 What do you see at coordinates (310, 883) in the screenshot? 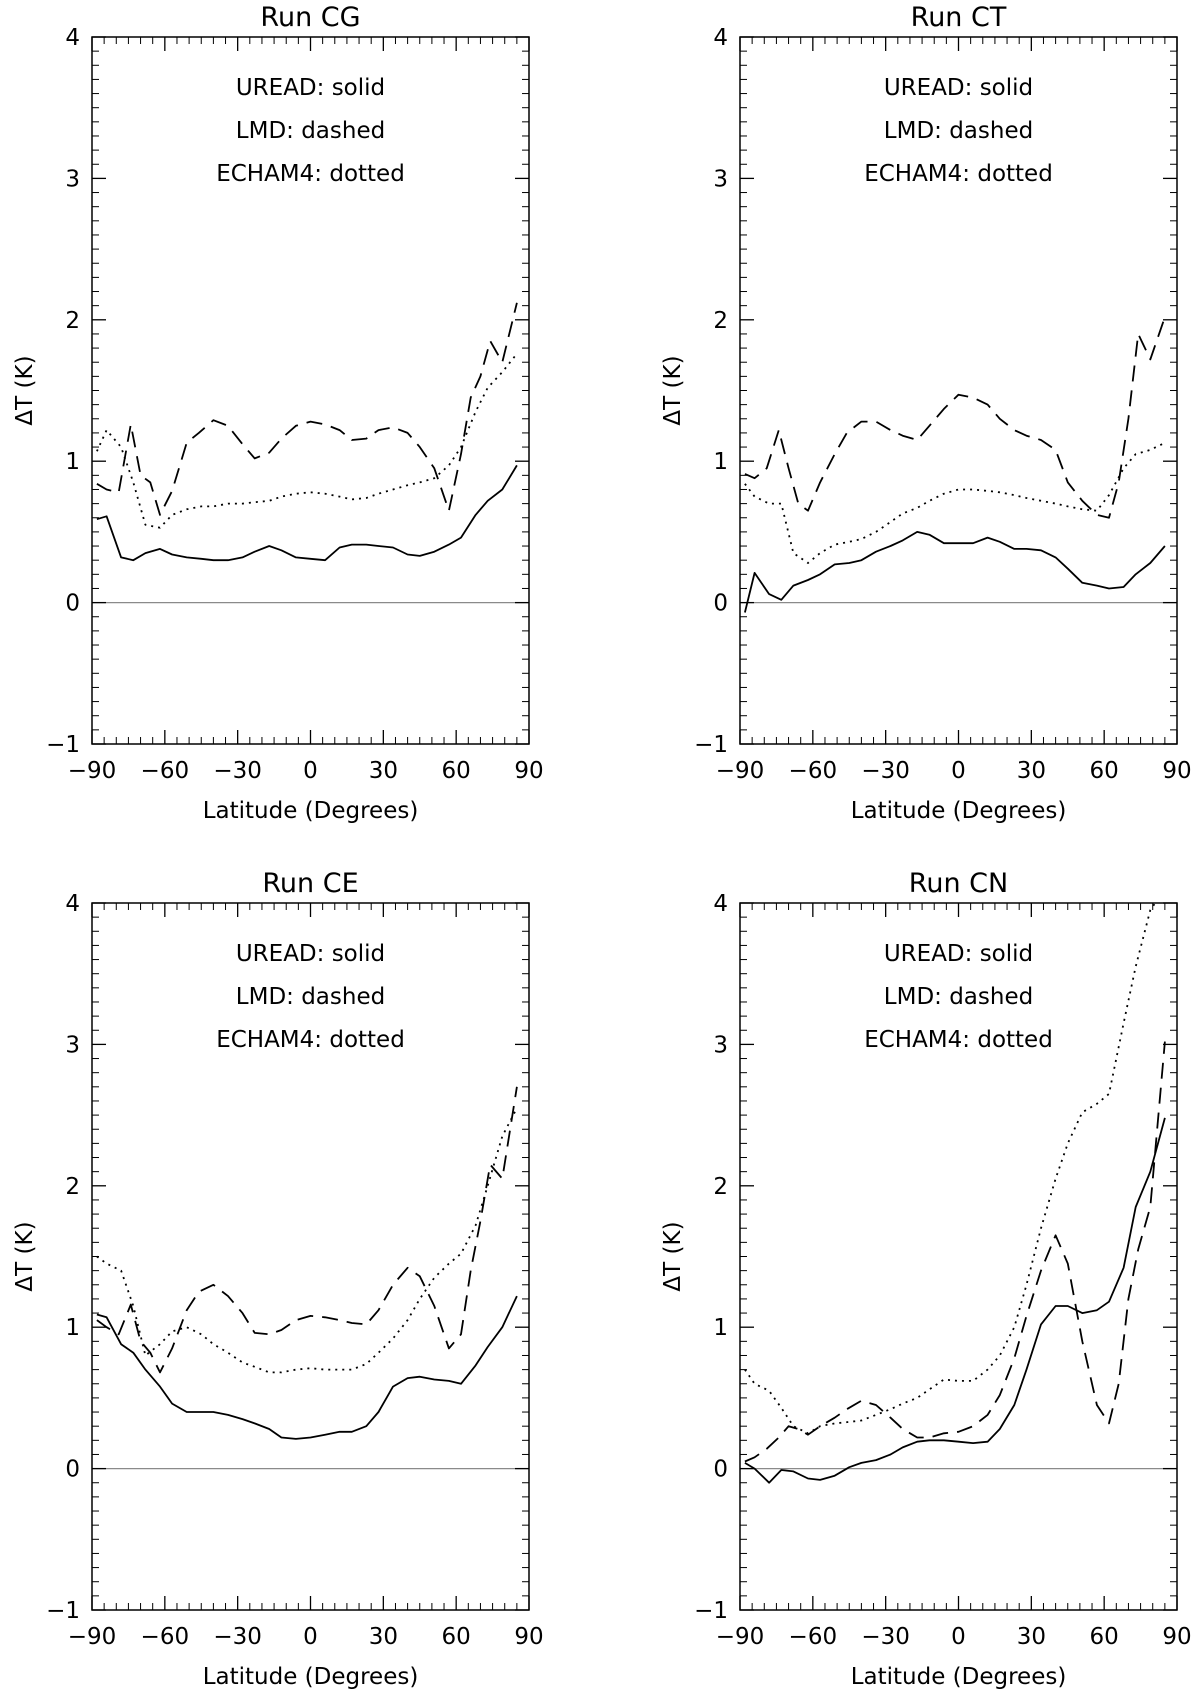
I see `chart-title: Run CE` at bounding box center [310, 883].